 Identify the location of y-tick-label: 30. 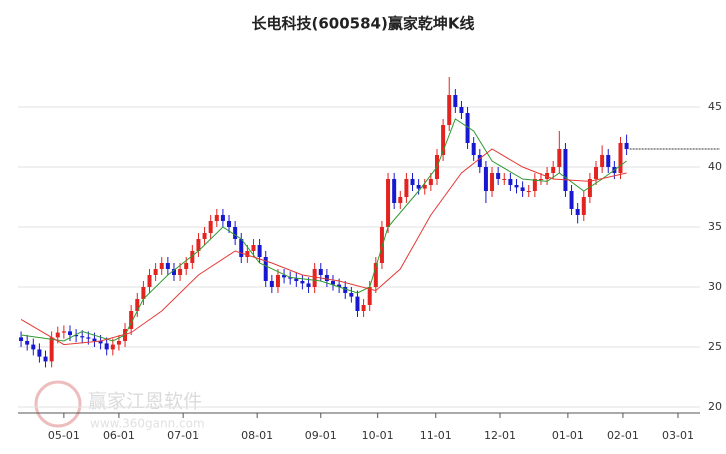
(715, 286).